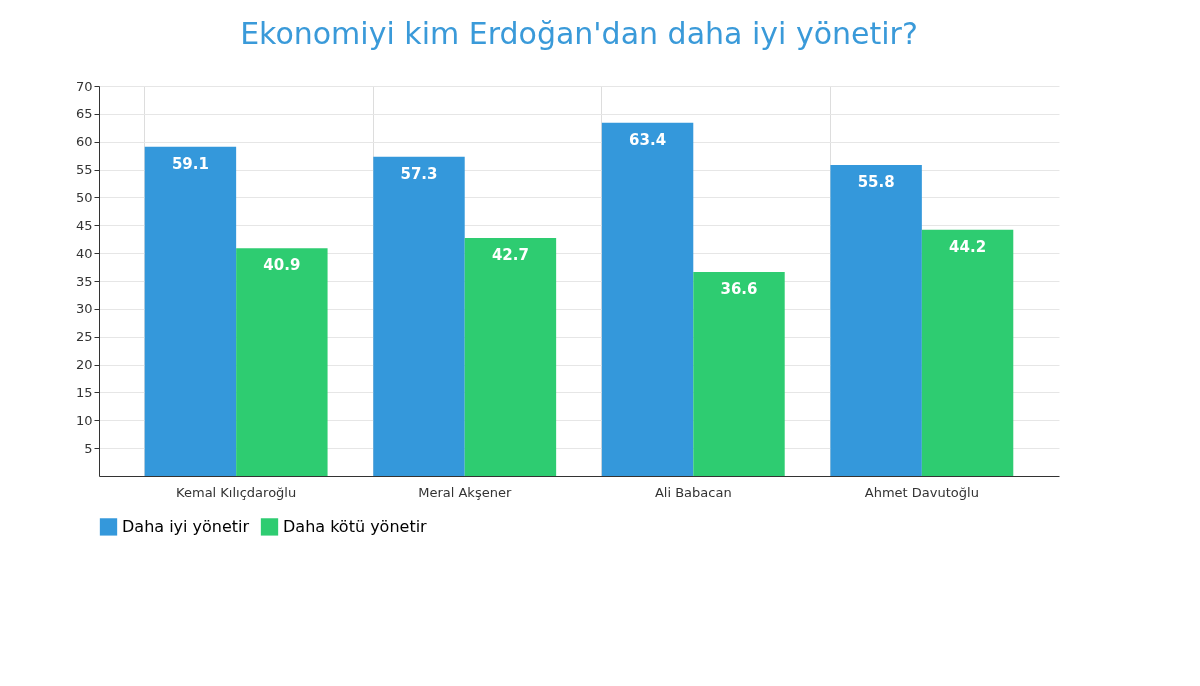  Describe the element at coordinates (579, 33) in the screenshot. I see `chart-title: Ekonomiyi kim Erdoğan'dan daha iyi yönetir?` at that location.